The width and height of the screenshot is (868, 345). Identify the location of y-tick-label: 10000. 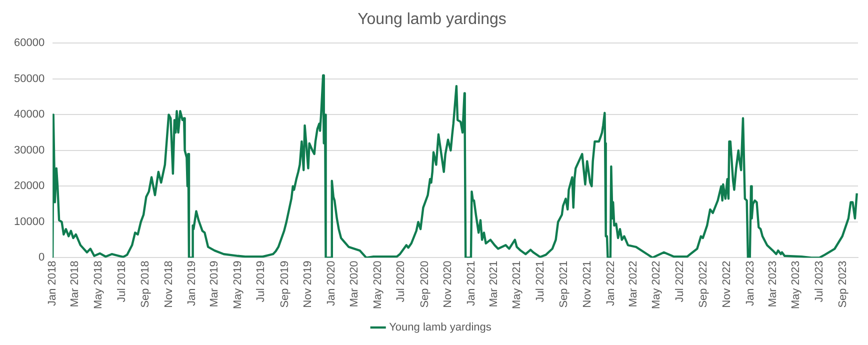
(29, 222).